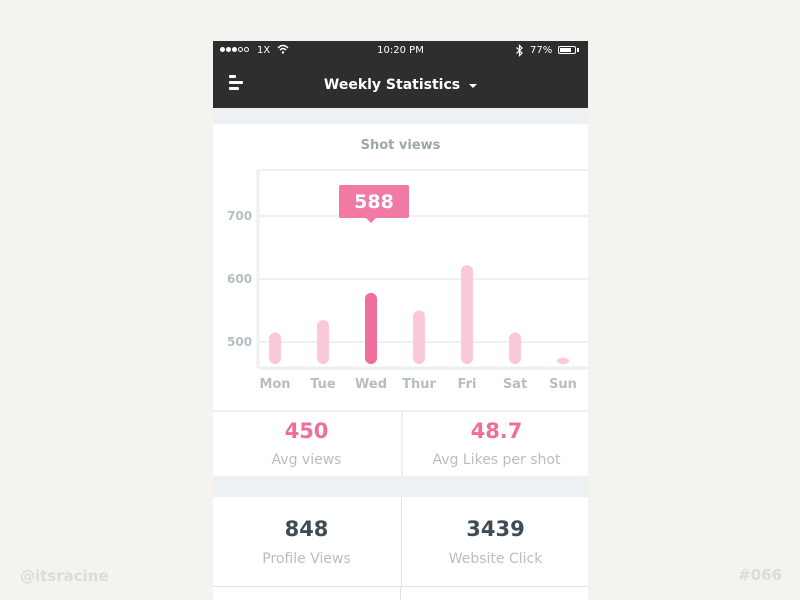  Describe the element at coordinates (563, 384) in the screenshot. I see `x-tick-label-sun: Sun` at that location.